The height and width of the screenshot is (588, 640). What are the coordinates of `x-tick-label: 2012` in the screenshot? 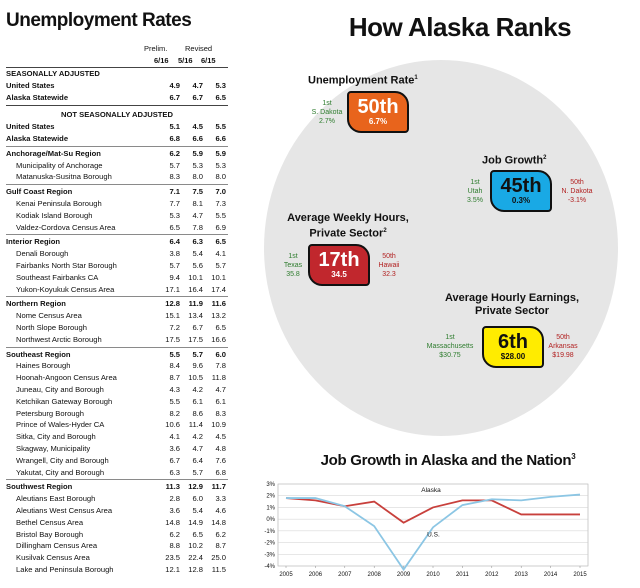 It's located at (492, 575).